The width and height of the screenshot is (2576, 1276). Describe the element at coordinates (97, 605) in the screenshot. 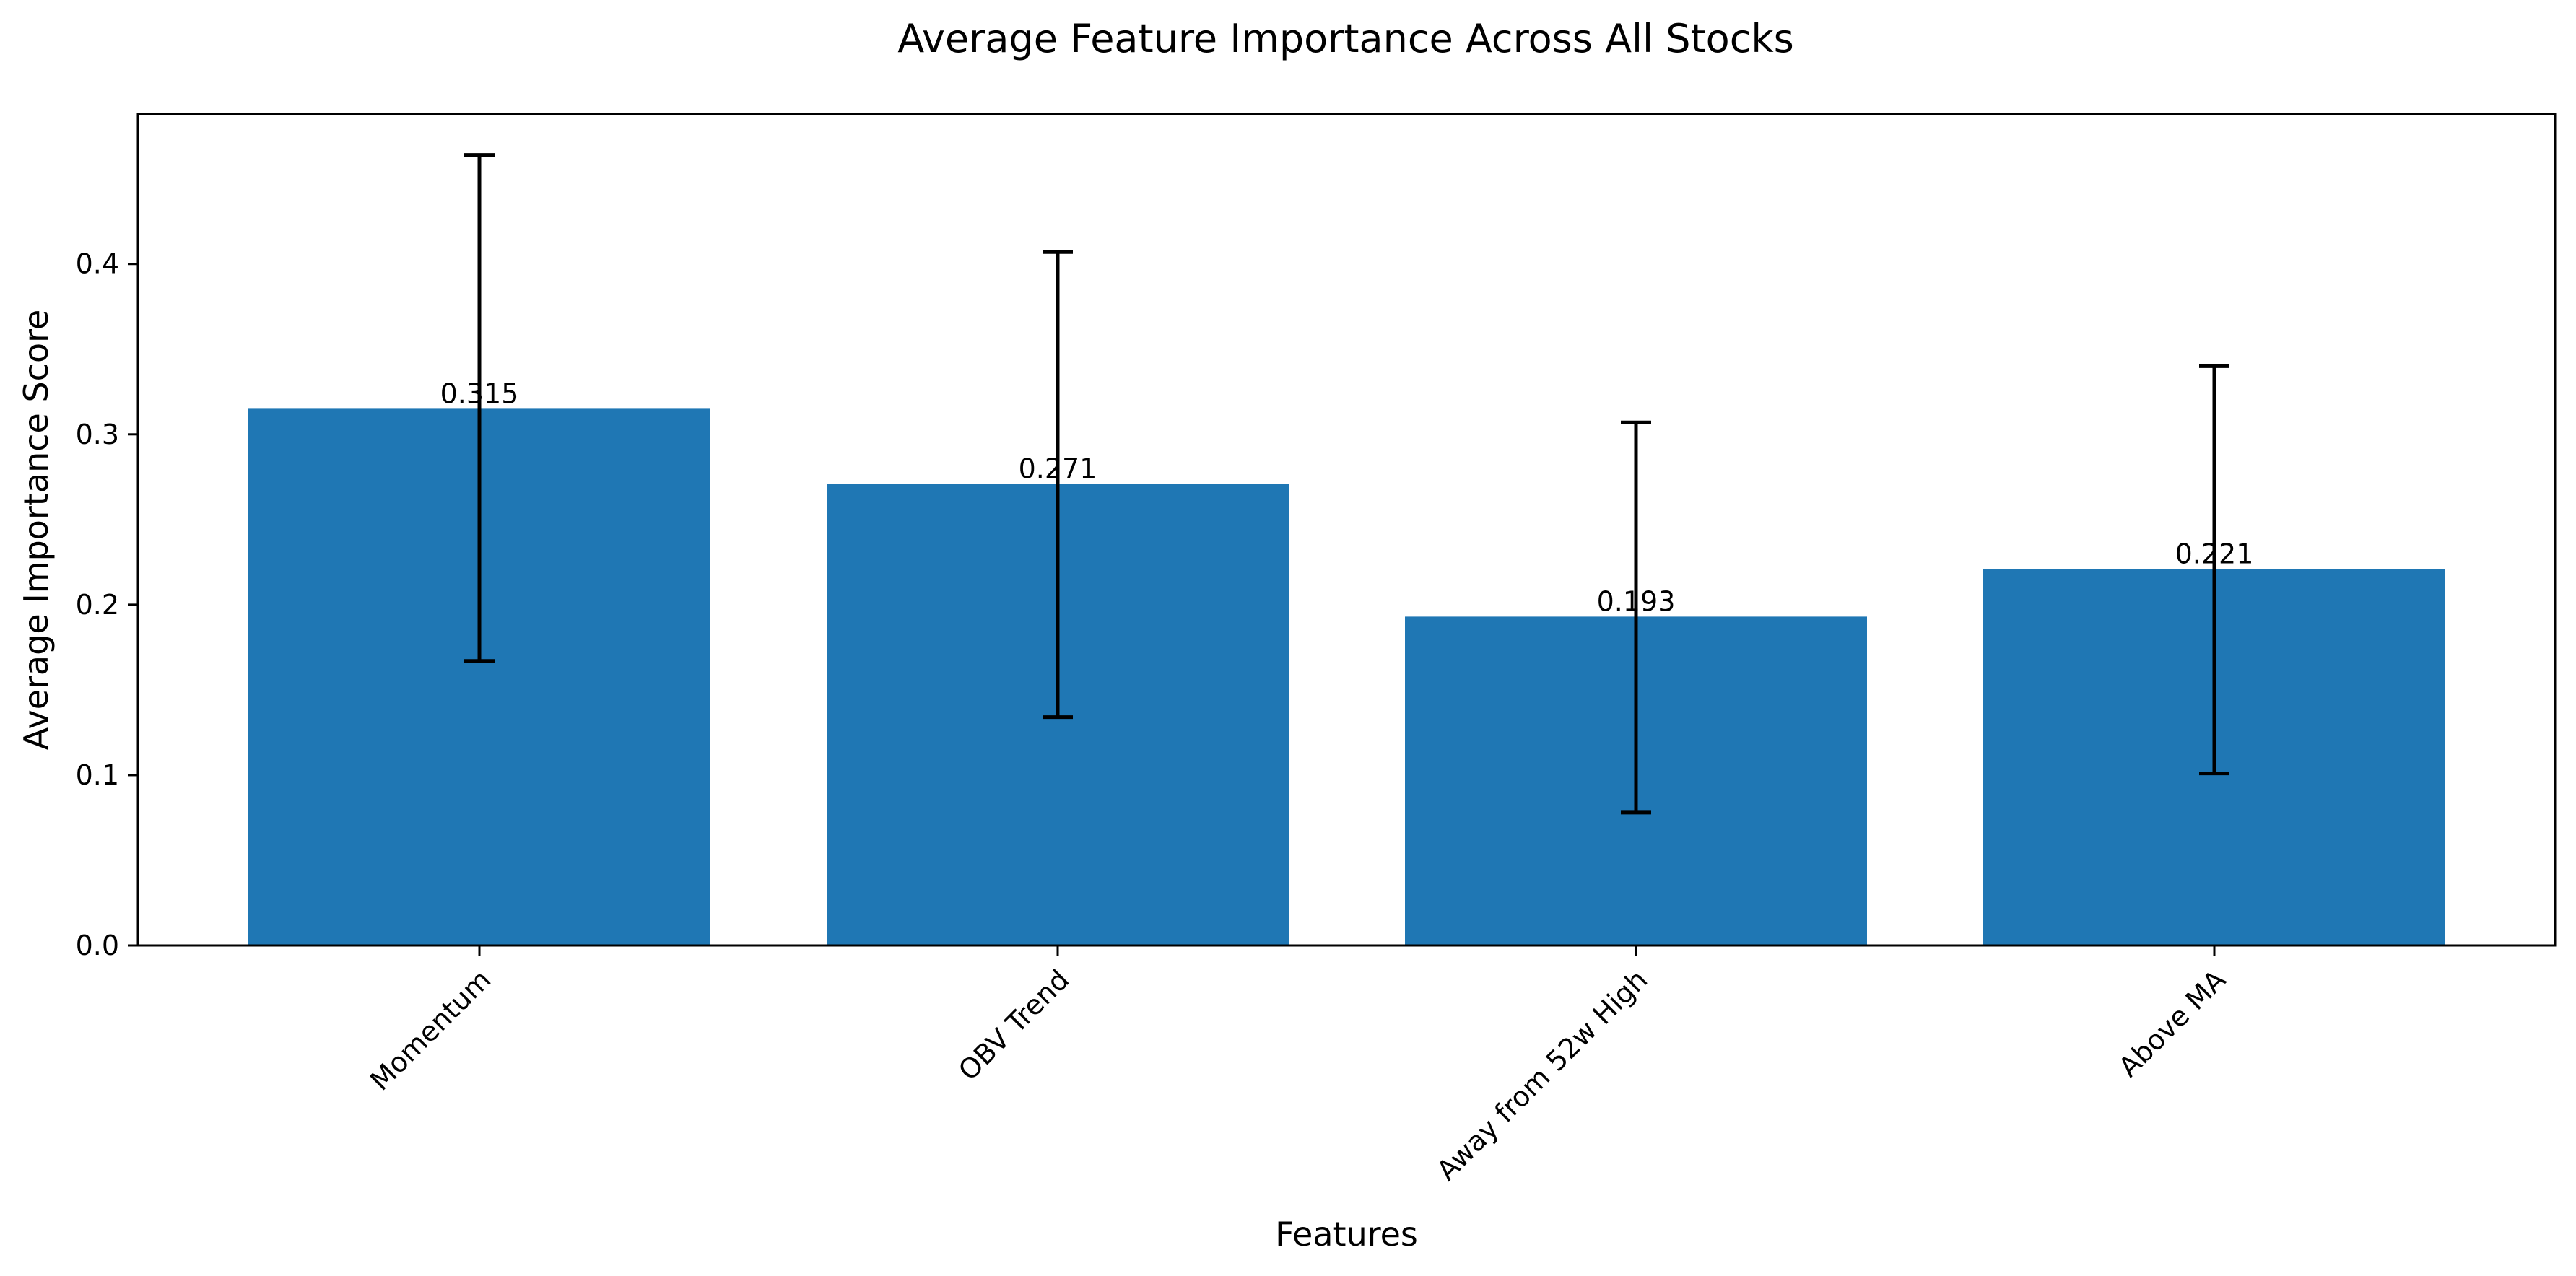

I see `y-tick-label: 0.2` at that location.